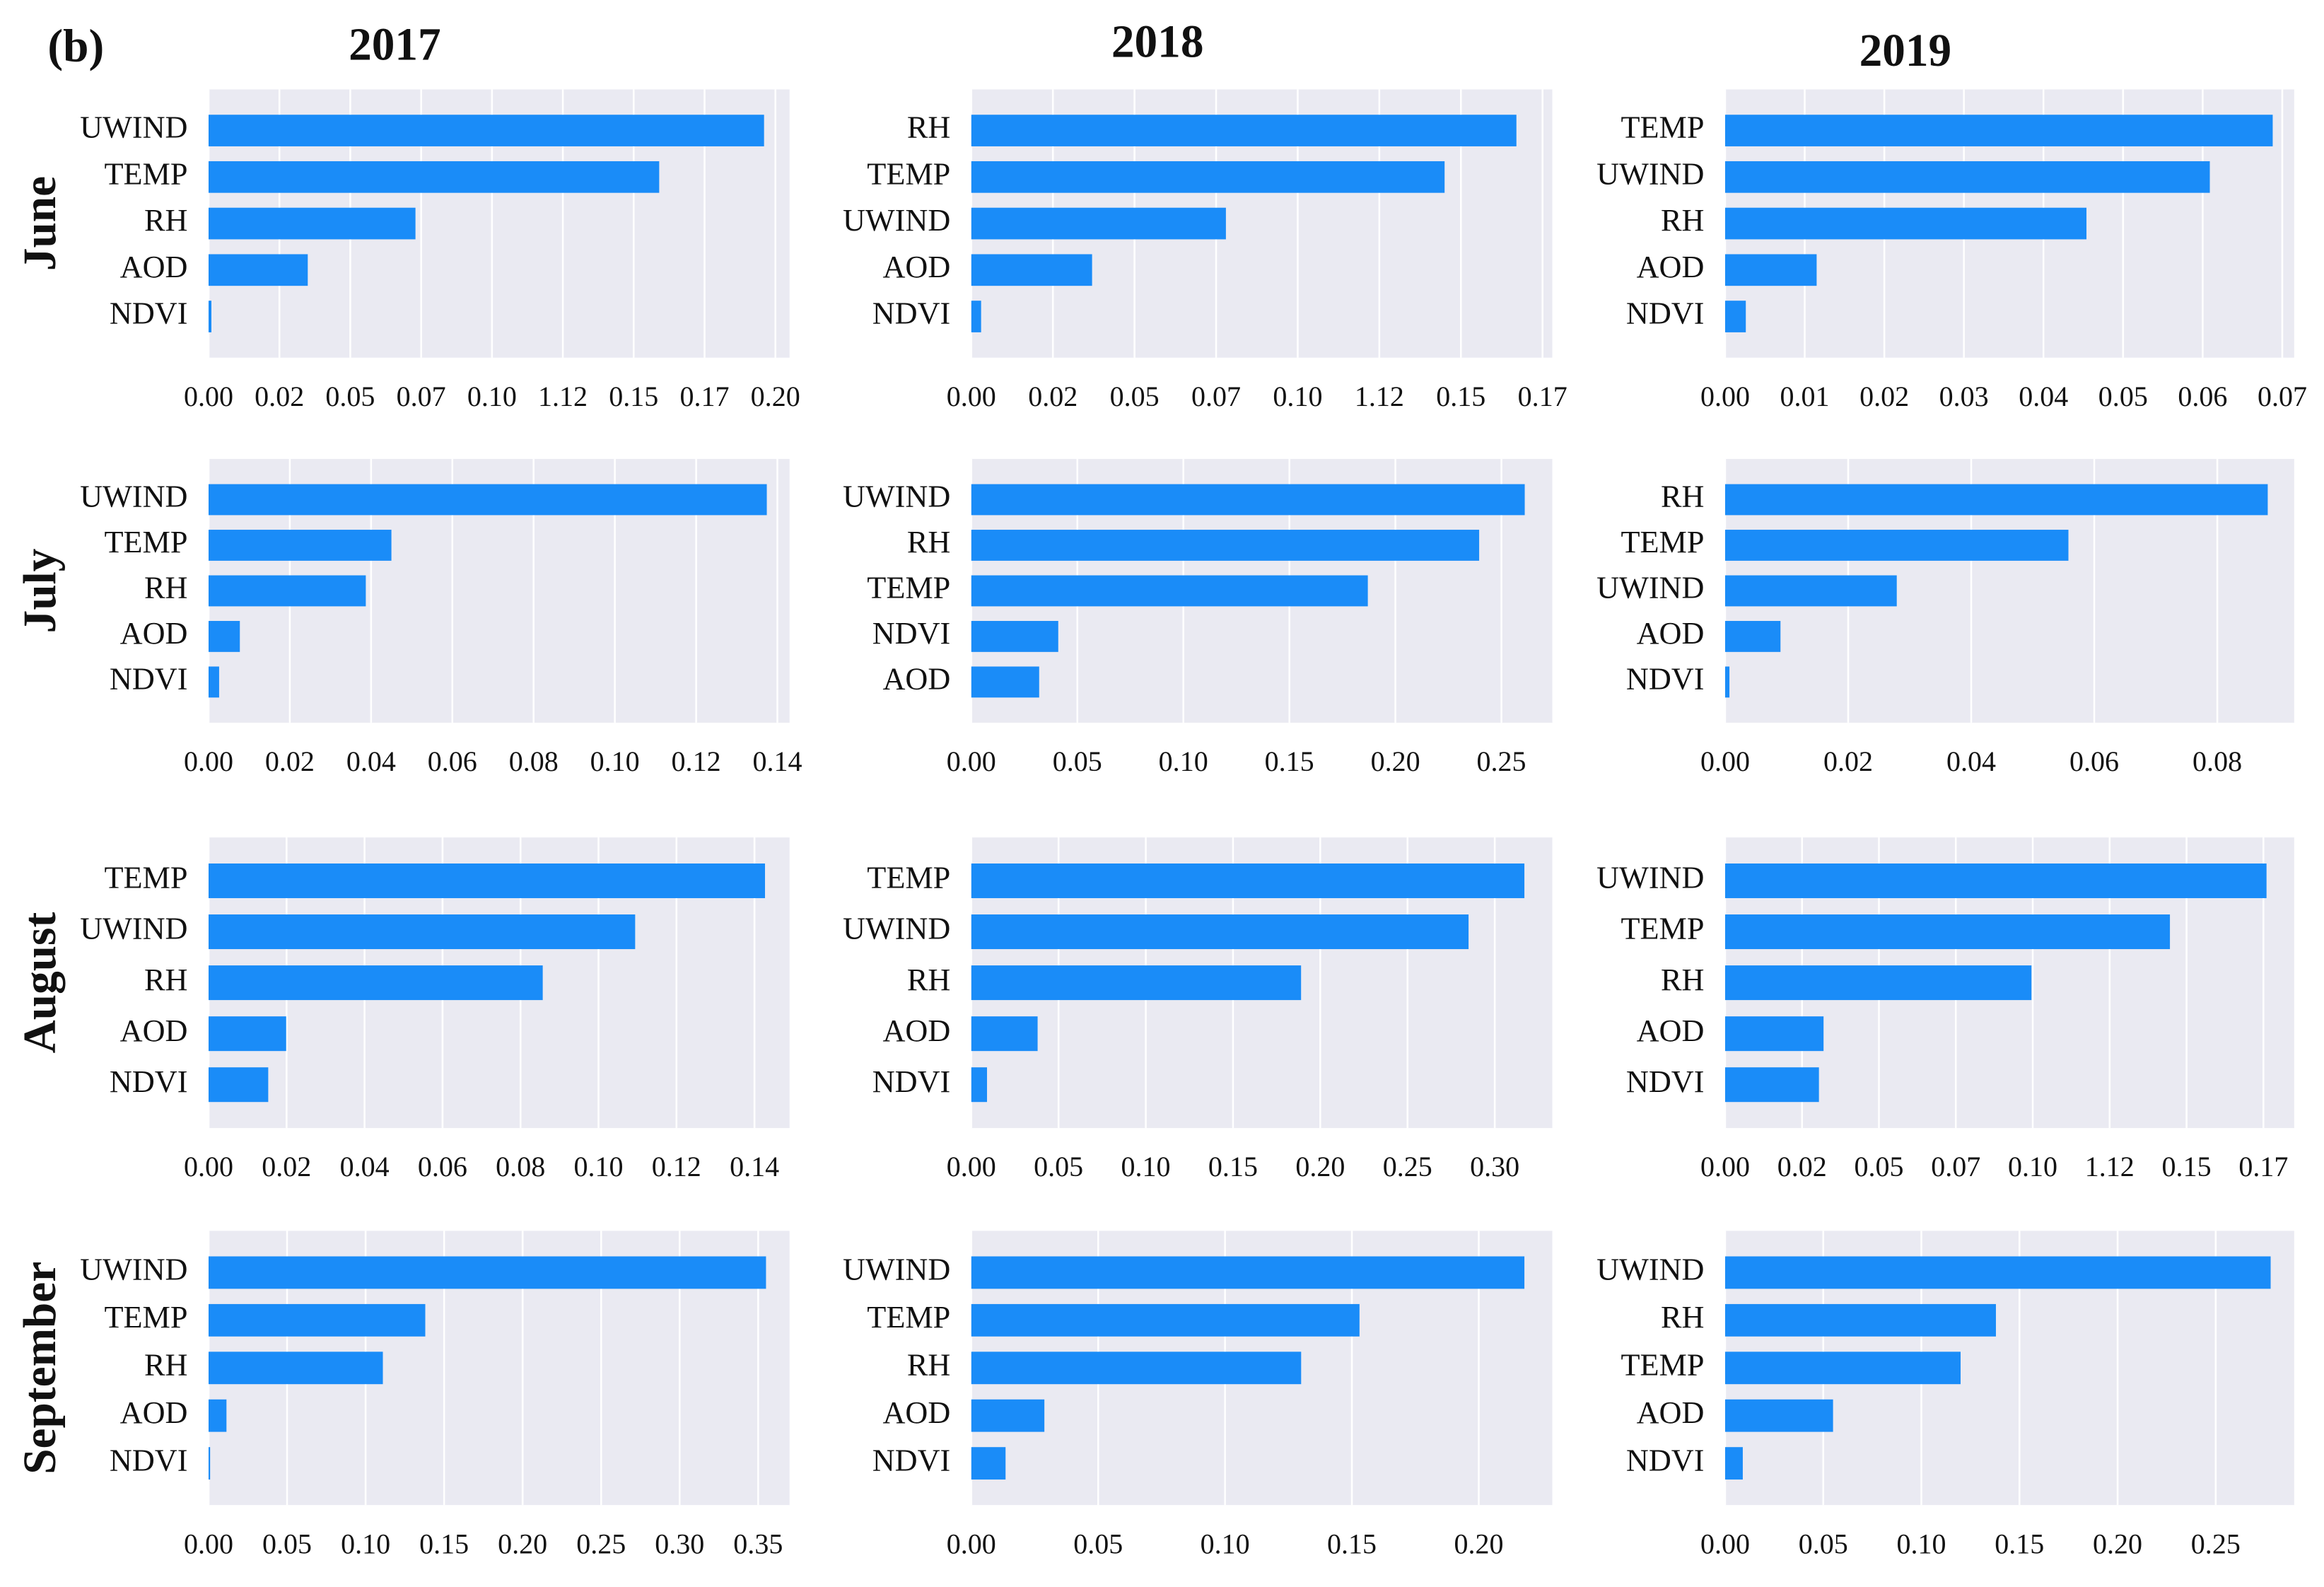 Image resolution: width=2324 pixels, height=1587 pixels. What do you see at coordinates (755, 1166) in the screenshot?
I see `x-tick-label: 0.14` at bounding box center [755, 1166].